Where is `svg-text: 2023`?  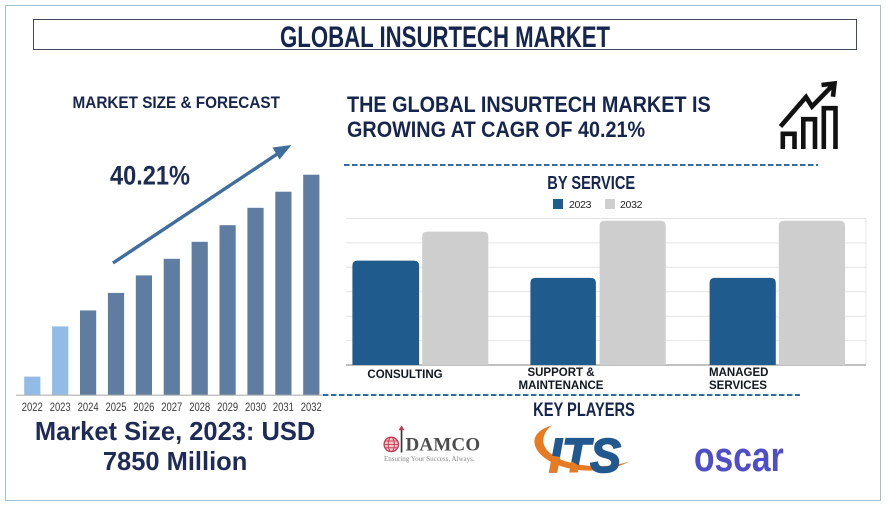 svg-text: 2023 is located at coordinates (60, 407).